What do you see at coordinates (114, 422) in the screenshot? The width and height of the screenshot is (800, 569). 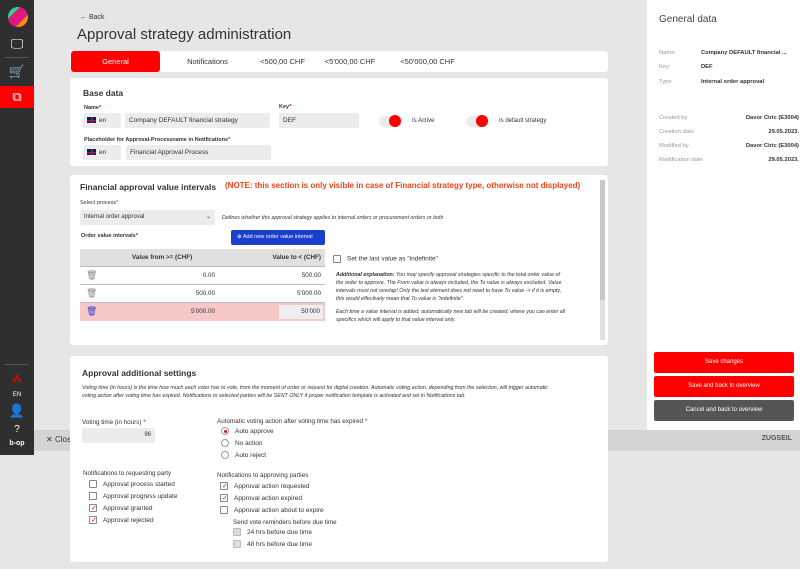 I see `voting-time-label: Voting time (in hours) *` at bounding box center [114, 422].